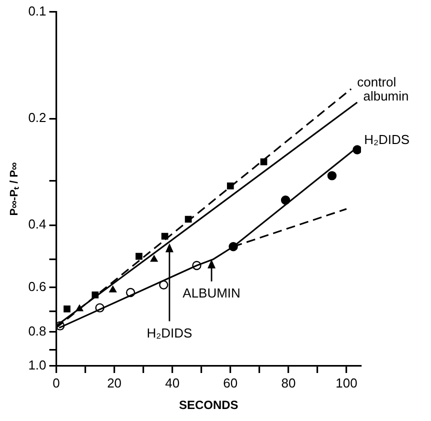  What do you see at coordinates (14, 189) in the screenshot?
I see `y-axis-title: P∞-Pₜ / P∞` at bounding box center [14, 189].